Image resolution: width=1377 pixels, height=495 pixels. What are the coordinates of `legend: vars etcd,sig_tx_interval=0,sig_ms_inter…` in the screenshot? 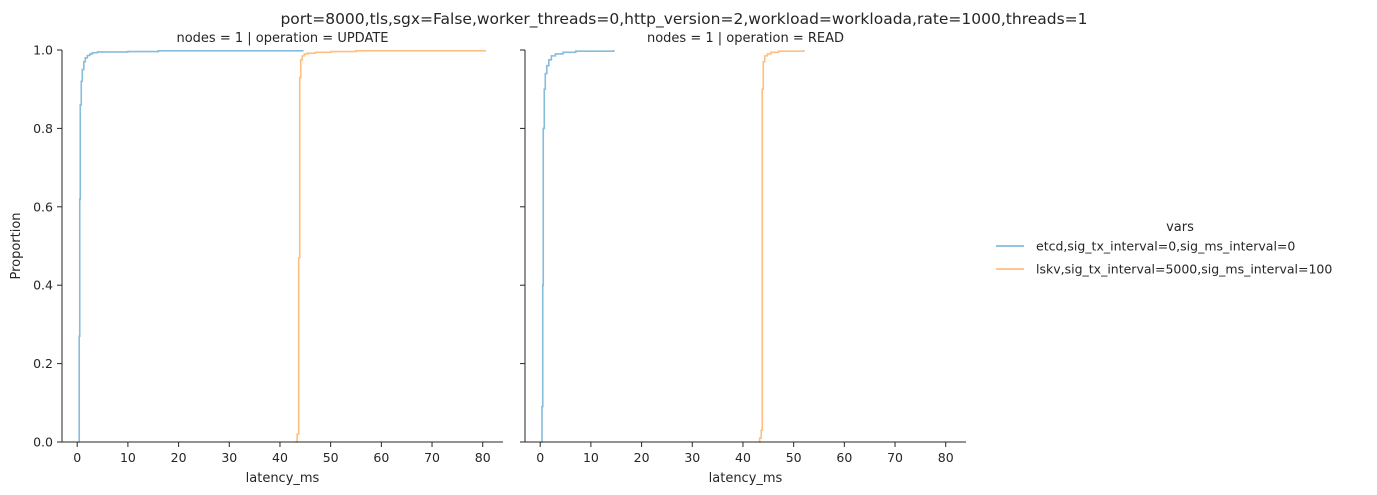 It's located at (1164, 248).